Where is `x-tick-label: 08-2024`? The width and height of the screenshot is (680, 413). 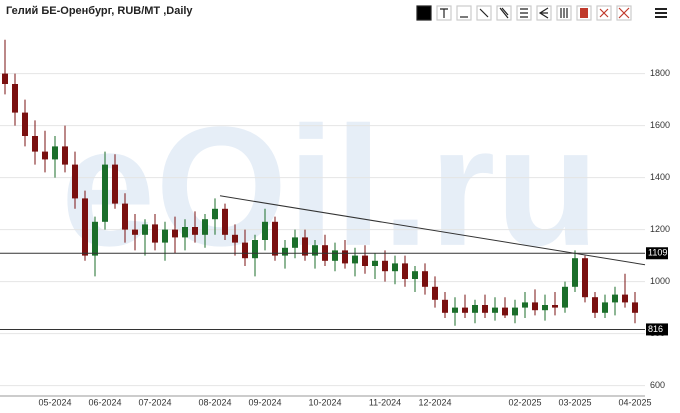
x-tick-label: 08-2024 is located at coordinates (214, 402).